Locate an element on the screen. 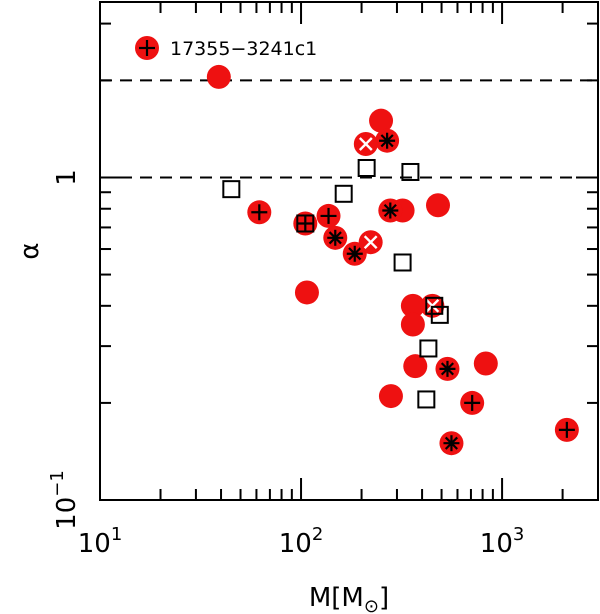 The image size is (600, 614). x-tick-labels: 10¹ 10² 10³ is located at coordinates (301, 541).